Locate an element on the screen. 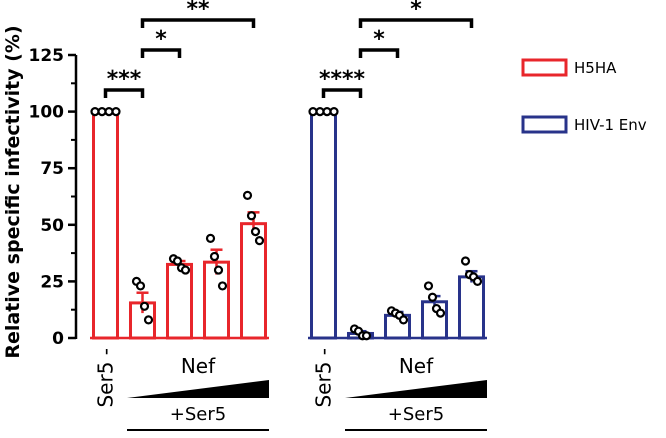  significance-label: *** is located at coordinates (124, 79).